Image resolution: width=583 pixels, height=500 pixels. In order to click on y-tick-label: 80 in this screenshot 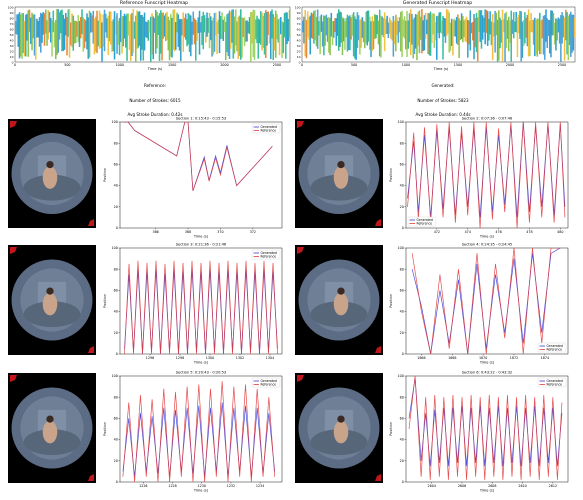, I will do `click(116, 143)`.